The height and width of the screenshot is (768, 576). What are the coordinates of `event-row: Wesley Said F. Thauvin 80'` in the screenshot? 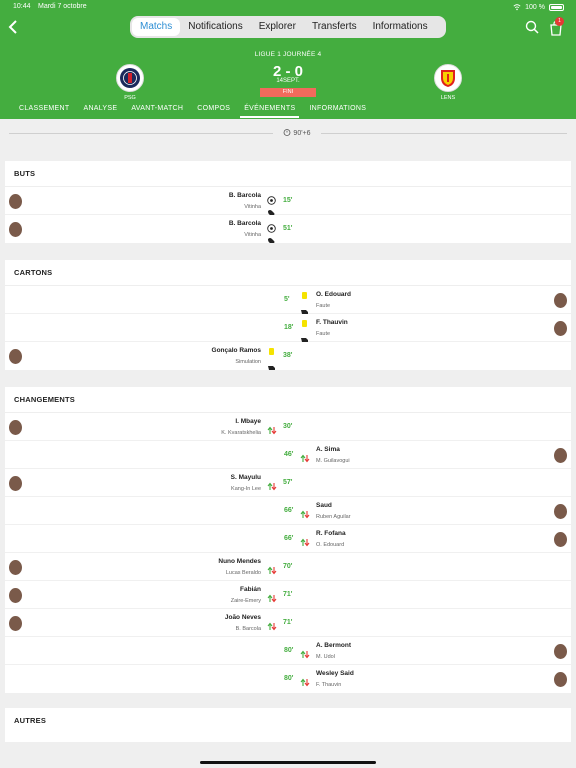 It's located at (288, 679).